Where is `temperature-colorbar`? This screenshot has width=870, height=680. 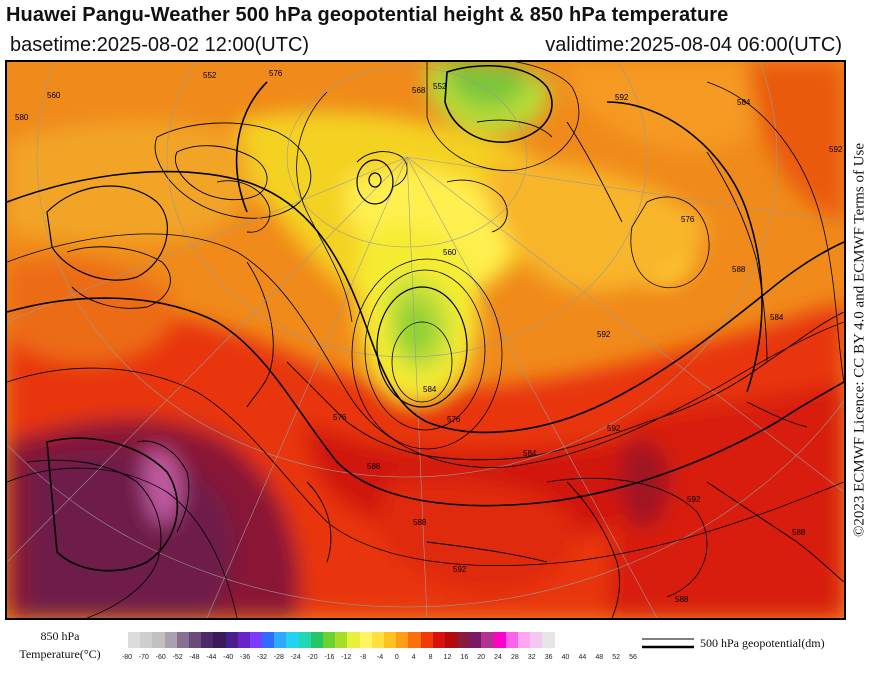
temperature-colorbar is located at coordinates (341, 640).